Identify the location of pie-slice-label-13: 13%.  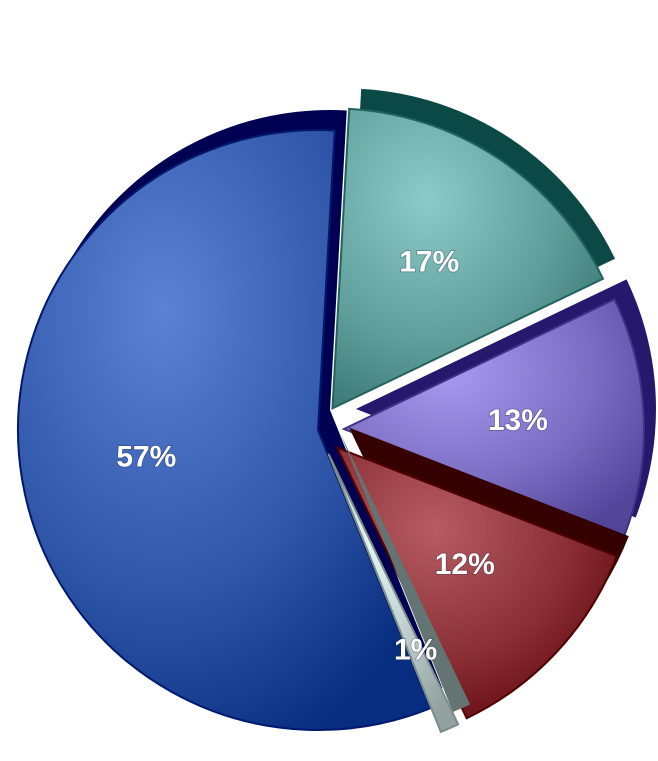
(518, 420).